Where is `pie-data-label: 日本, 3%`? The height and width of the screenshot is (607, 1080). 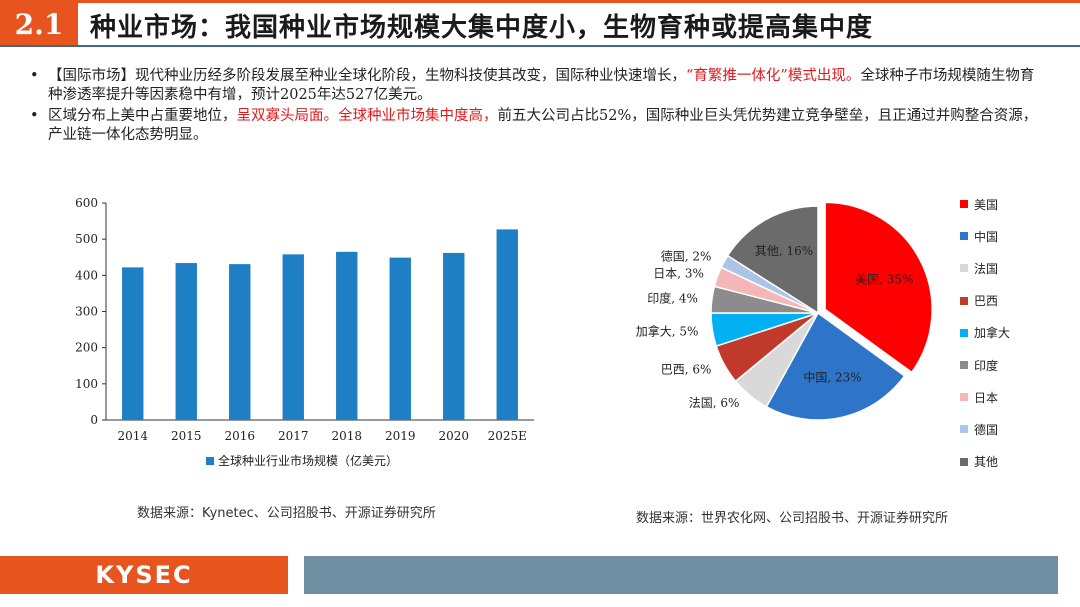 pie-data-label: 日本, 3% is located at coordinates (678, 273).